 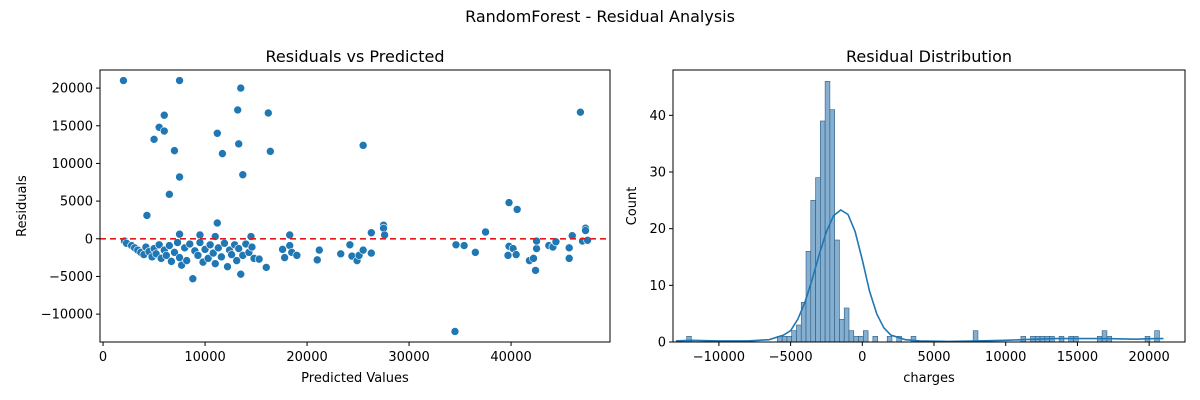 What do you see at coordinates (67, 315) in the screenshot?
I see `y-tick-label: −10000` at bounding box center [67, 315].